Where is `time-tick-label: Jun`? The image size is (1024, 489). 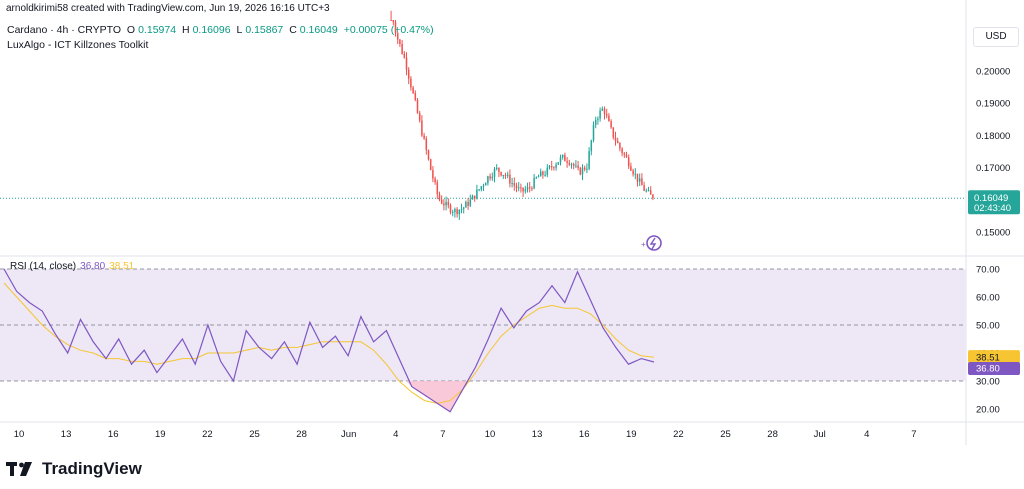 time-tick-label: Jun is located at coordinates (348, 434).